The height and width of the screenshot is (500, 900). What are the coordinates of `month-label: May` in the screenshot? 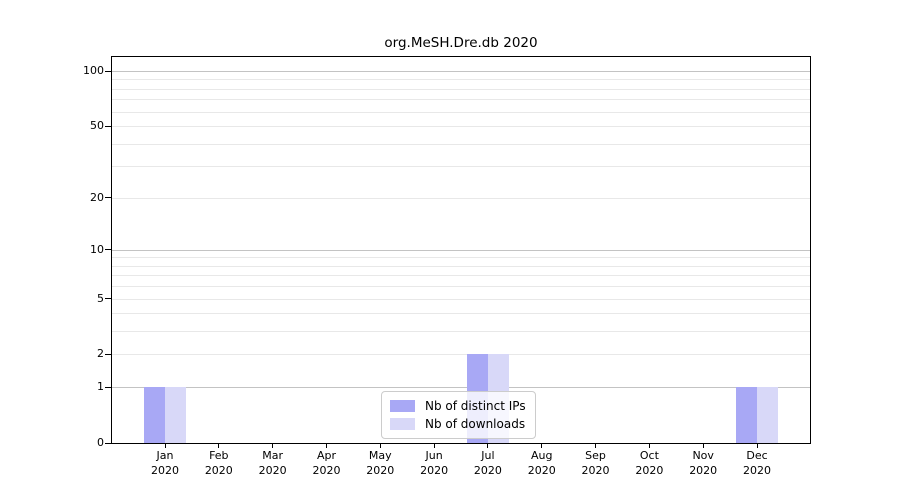 It's located at (380, 455).